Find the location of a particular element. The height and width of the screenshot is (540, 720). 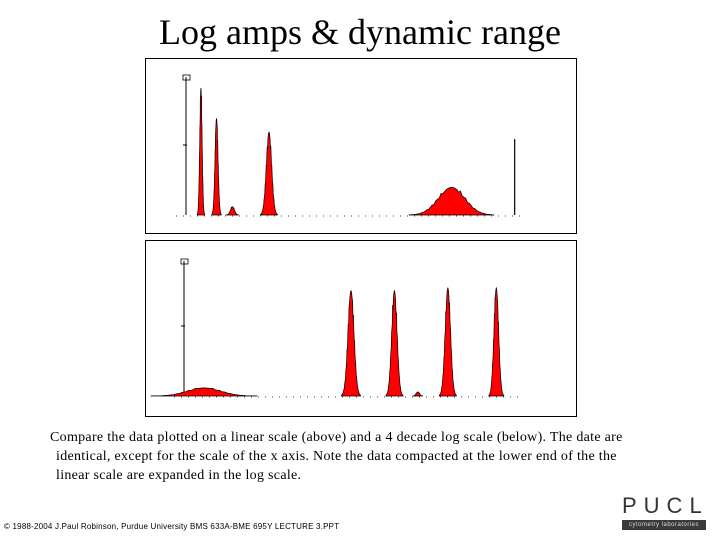

pucl-logo: PUCL cytometry laboratories is located at coordinates (664, 514).